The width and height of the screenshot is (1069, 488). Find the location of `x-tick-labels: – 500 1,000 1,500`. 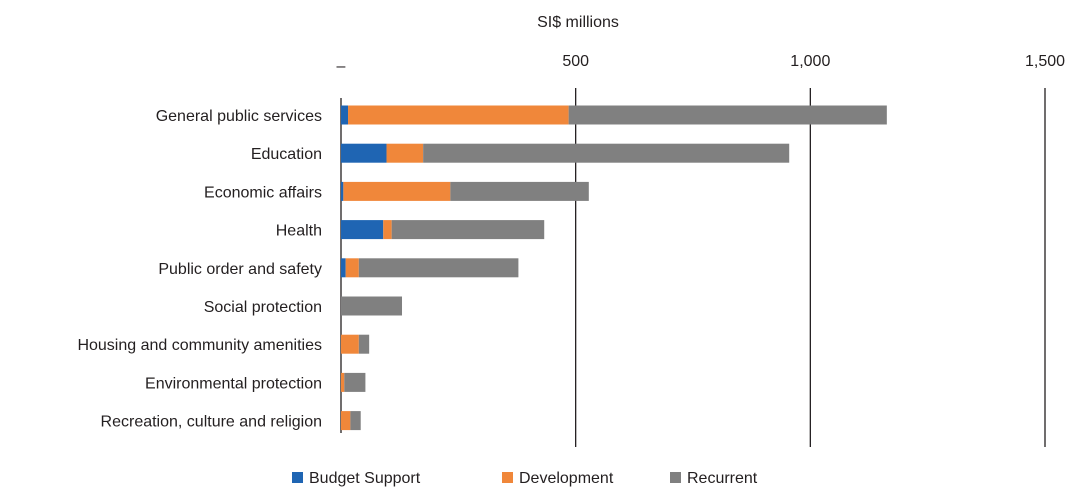

x-tick-labels: – 500 1,000 1,500 is located at coordinates (701, 64).